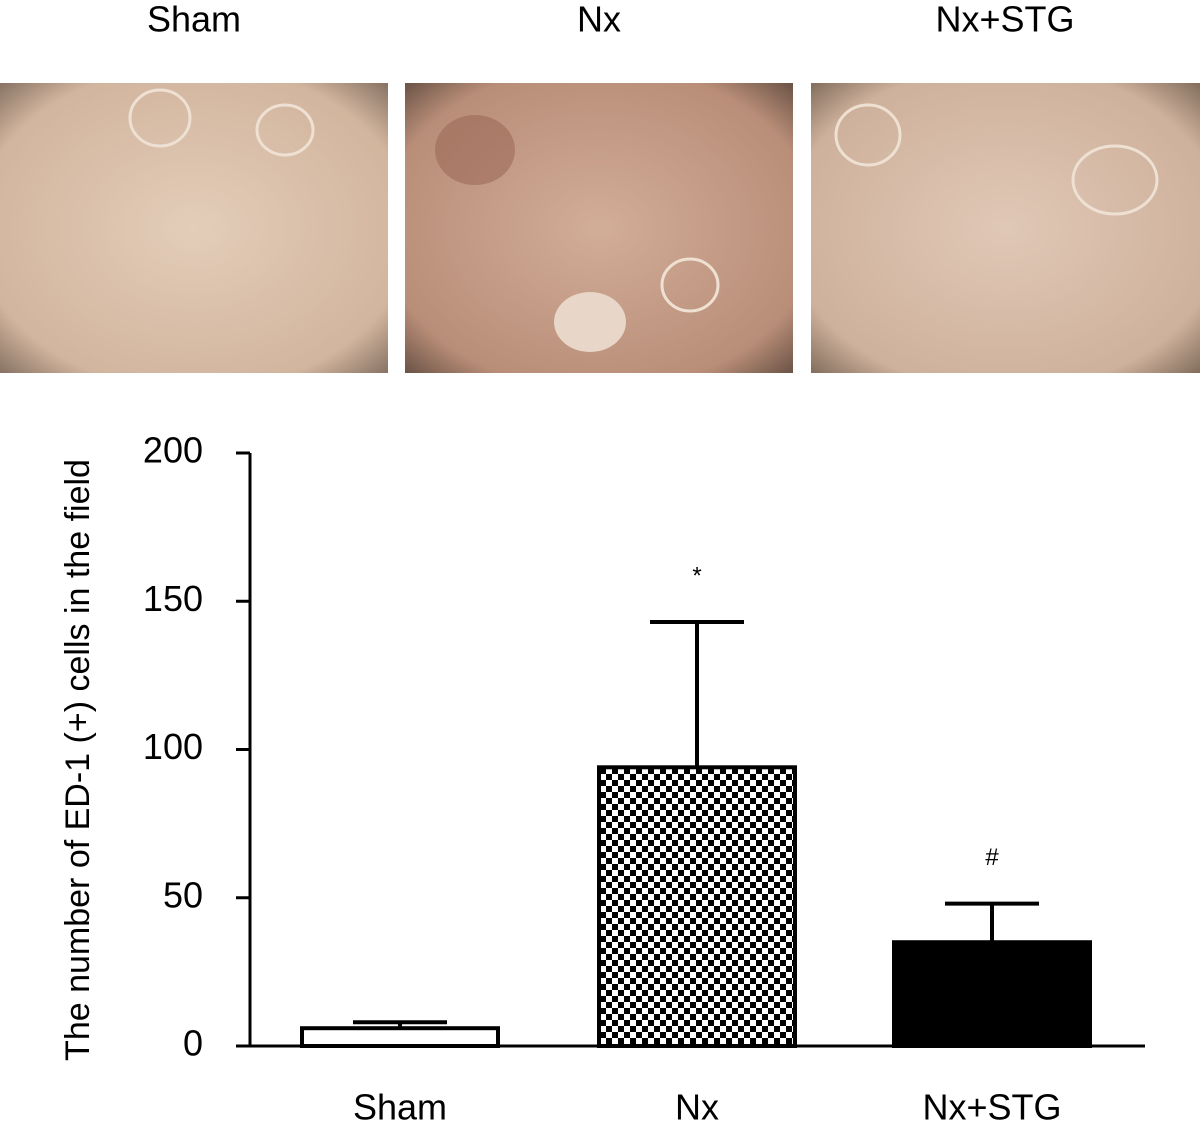 The image size is (1200, 1134). Describe the element at coordinates (173, 598) in the screenshot. I see `y-tick-label: 150` at that location.